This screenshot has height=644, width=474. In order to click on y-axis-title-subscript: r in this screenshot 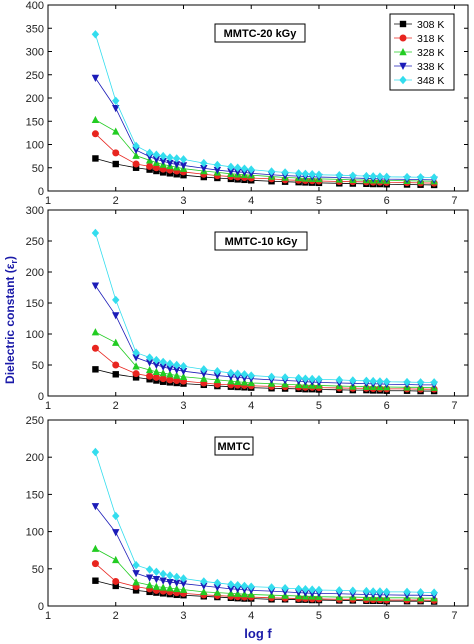, I will do `click(14, 262)`.